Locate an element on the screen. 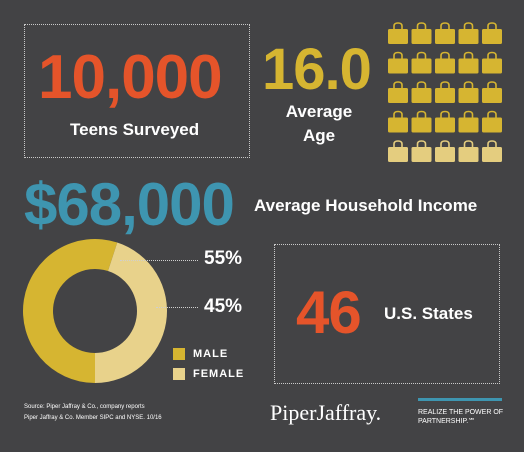 This screenshot has height=452, width=524. teens-count: 10,000 is located at coordinates (130, 77).